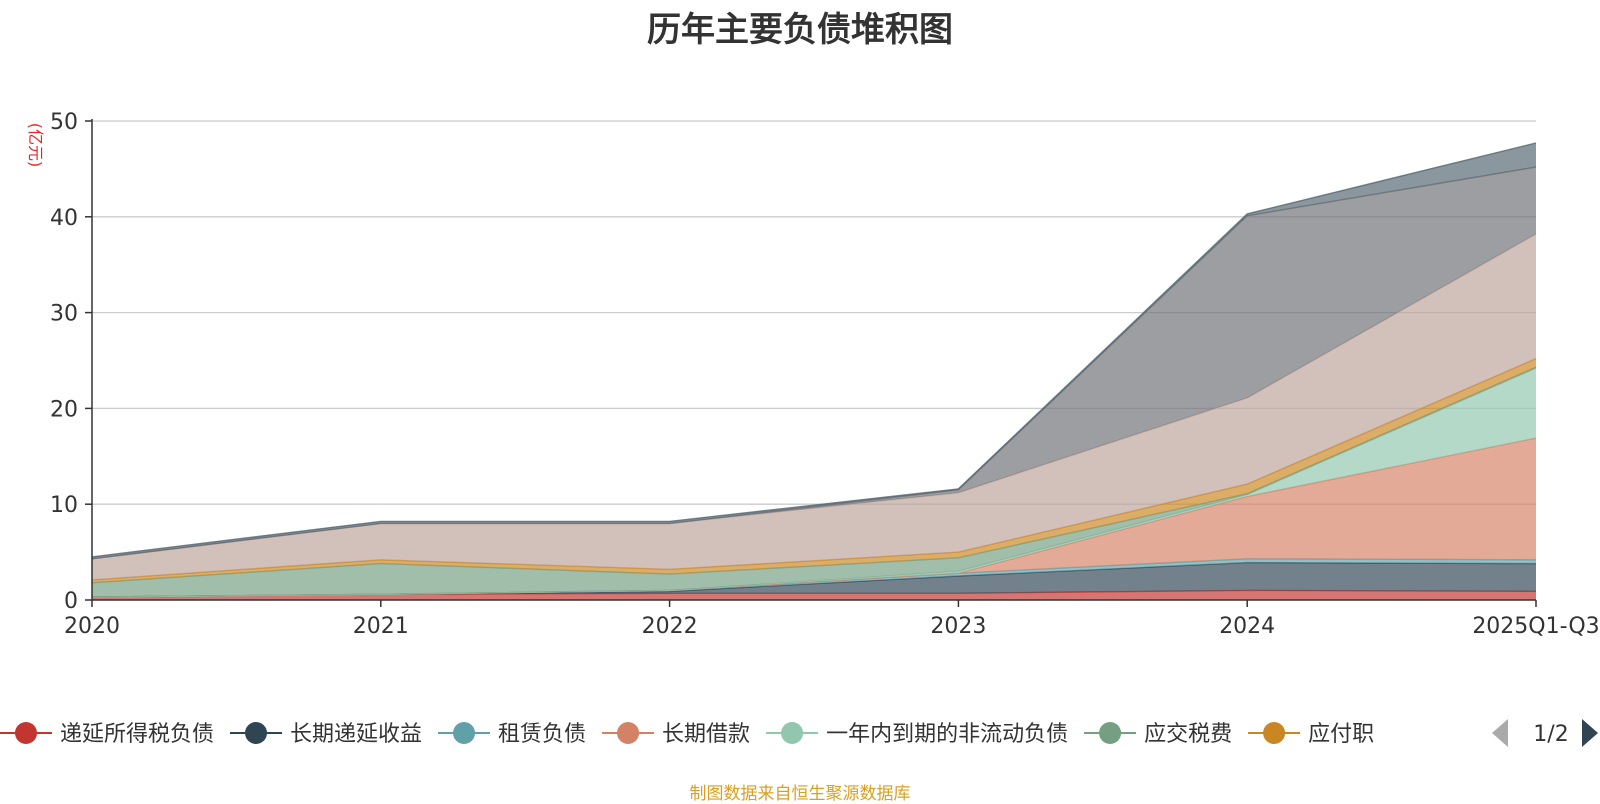  What do you see at coordinates (800, 30) in the screenshot?
I see `chart-title: 历年主要负债堆积图` at bounding box center [800, 30].